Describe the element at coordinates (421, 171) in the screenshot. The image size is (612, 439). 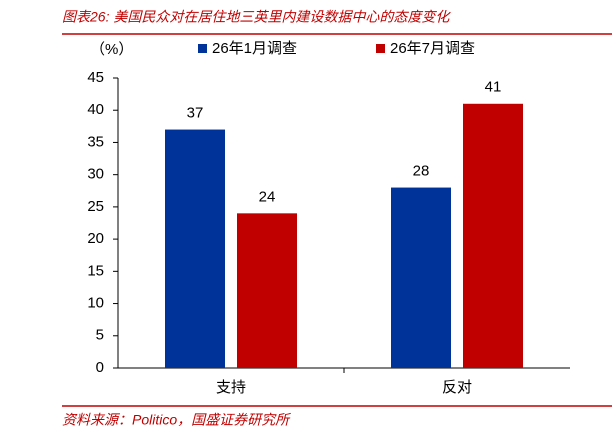
I see `value-label: 28` at that location.